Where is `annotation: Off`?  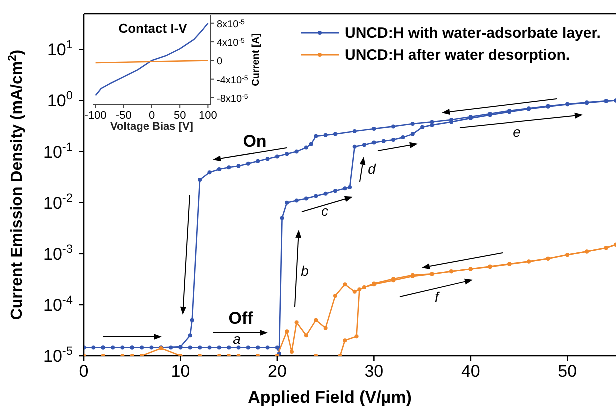
annotation: Off is located at coordinates (241, 318).